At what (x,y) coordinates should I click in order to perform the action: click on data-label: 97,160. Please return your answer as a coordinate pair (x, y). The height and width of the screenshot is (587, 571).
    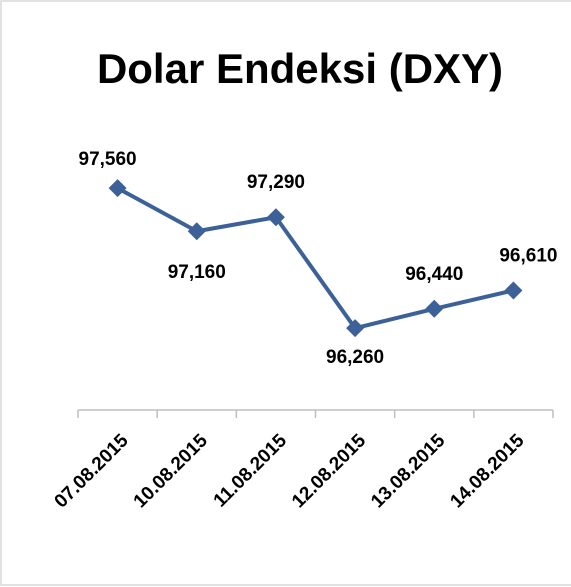
    Looking at the image, I should click on (197, 272).